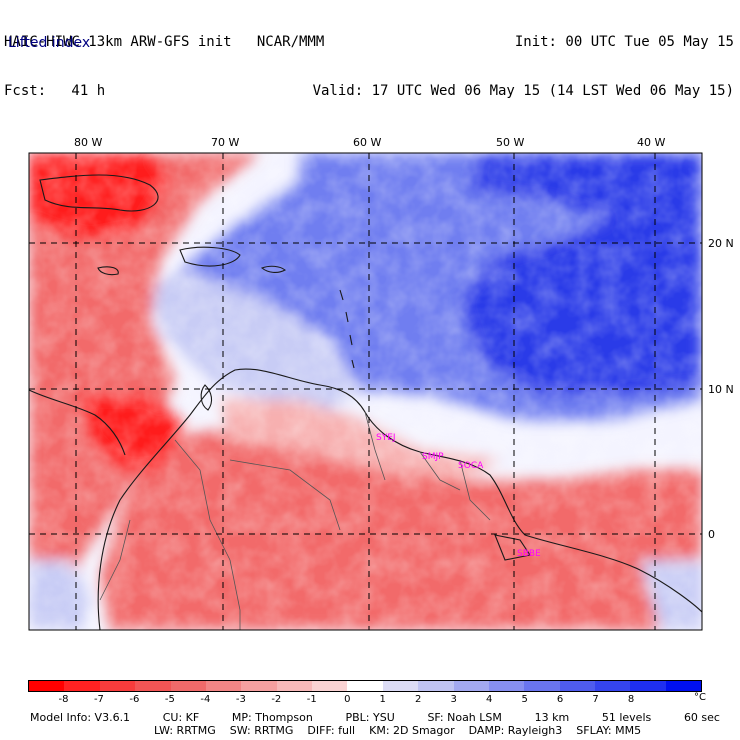 This screenshot has height=740, width=740. What do you see at coordinates (624, 42) in the screenshot?
I see `init-time: Init: 00 UTC Tue 05 May 15` at bounding box center [624, 42].